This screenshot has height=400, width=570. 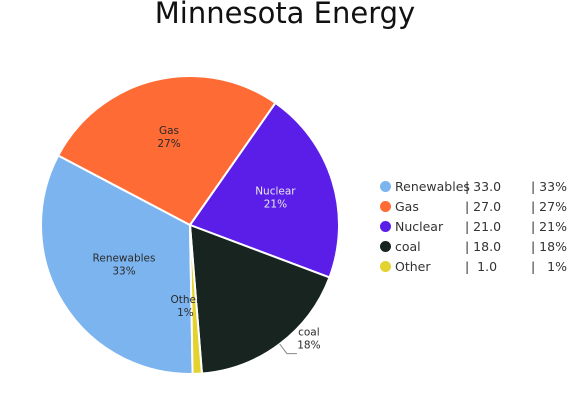 What do you see at coordinates (259, 299) in the screenshot?
I see `pie-slice-coal` at bounding box center [259, 299].